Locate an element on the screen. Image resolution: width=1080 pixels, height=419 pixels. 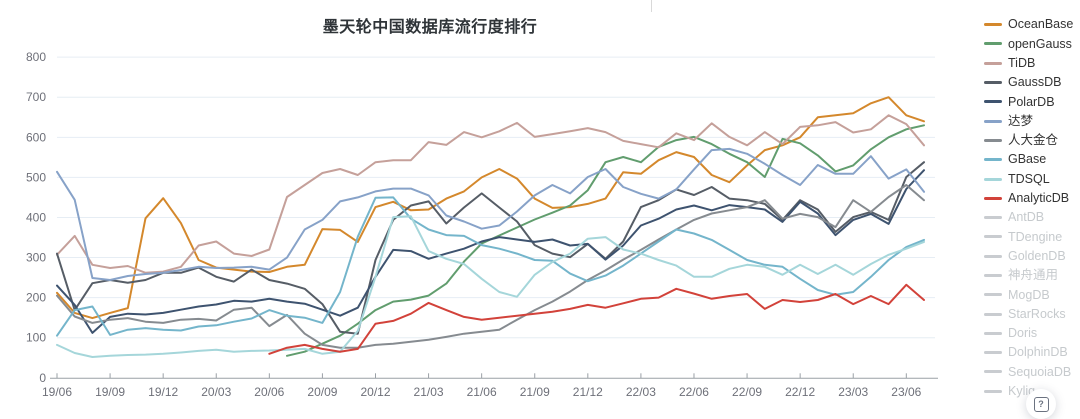
legend-item-神舟通用: 神舟通用 is located at coordinates (1032, 275).